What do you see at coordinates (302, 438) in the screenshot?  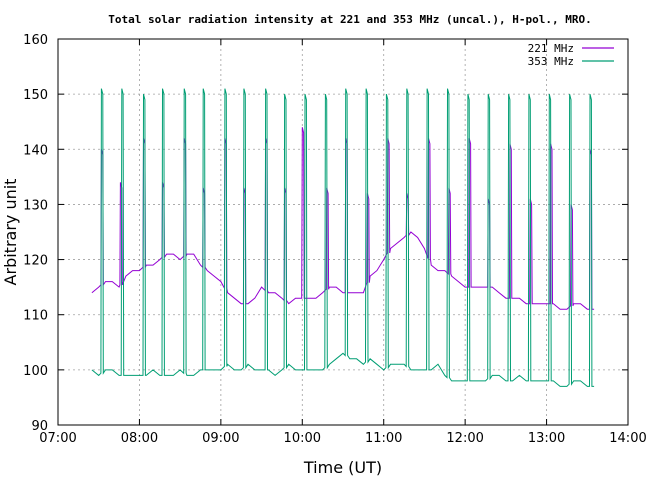 I see `x-tick-label: 10:00` at bounding box center [302, 438].